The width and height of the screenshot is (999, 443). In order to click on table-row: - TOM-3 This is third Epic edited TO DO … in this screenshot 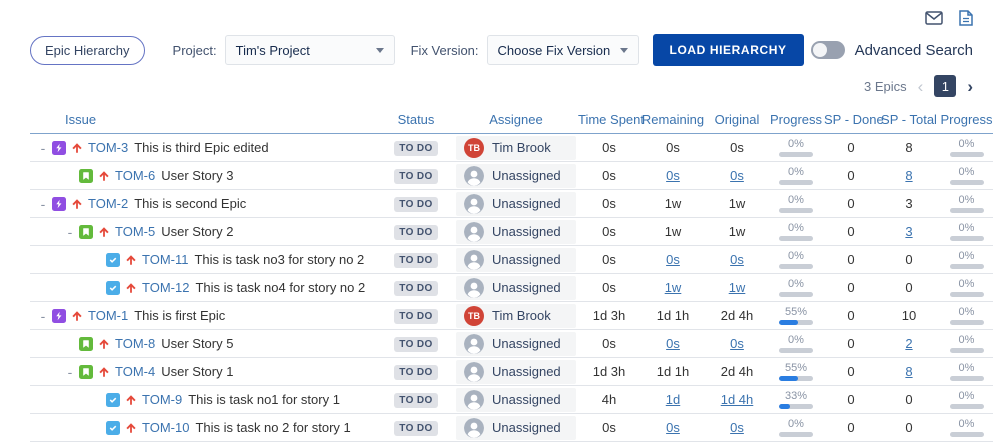, I will do `click(511, 147)`.